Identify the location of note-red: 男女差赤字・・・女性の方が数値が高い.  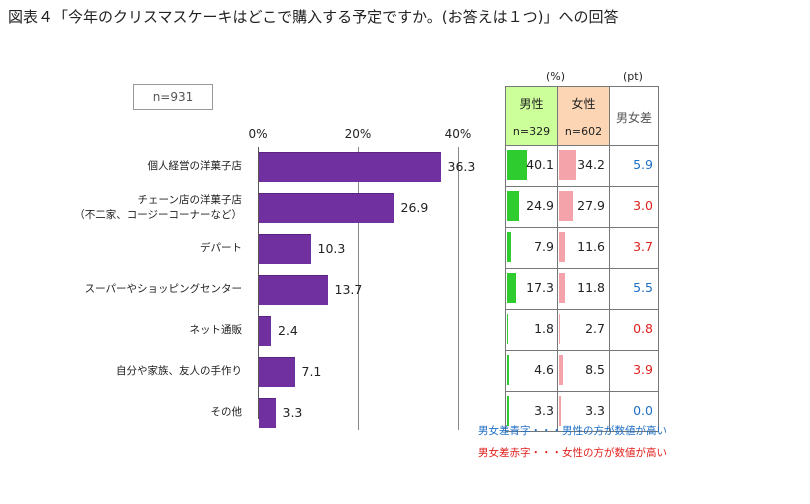
(572, 453).